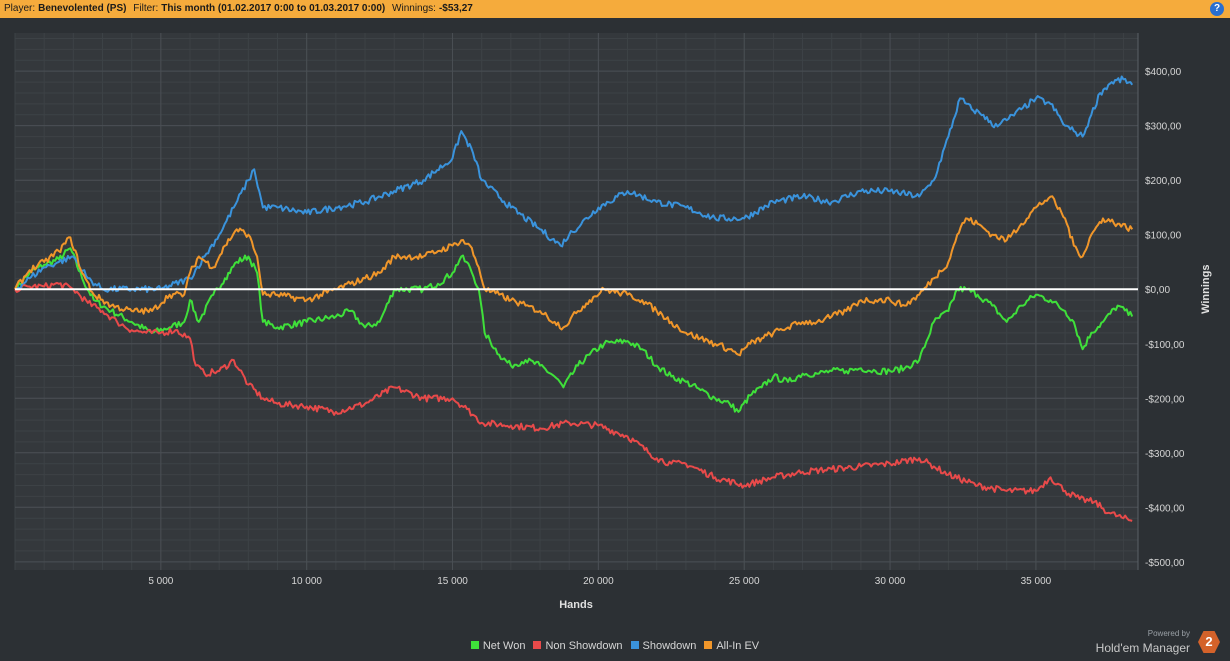 This screenshot has height=661, width=1230. I want to click on hem2-logo-icon: 2, so click(1209, 642).